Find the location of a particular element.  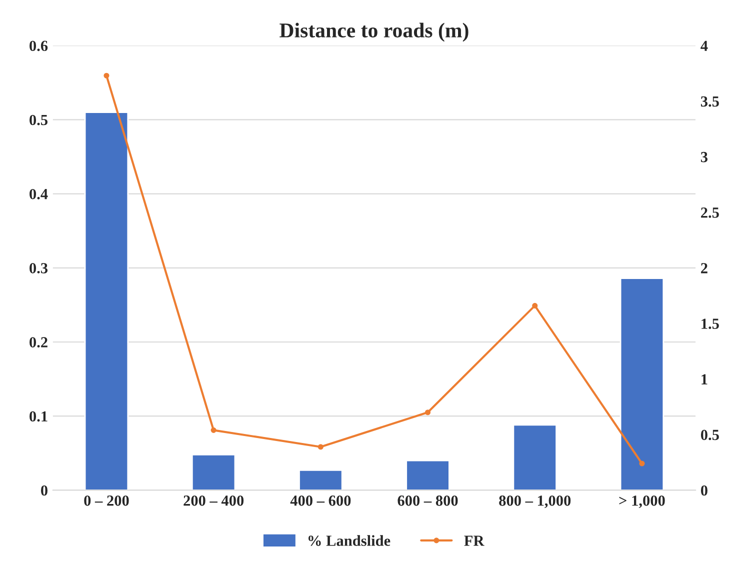

y2-tick-label: 2.5 is located at coordinates (710, 213).